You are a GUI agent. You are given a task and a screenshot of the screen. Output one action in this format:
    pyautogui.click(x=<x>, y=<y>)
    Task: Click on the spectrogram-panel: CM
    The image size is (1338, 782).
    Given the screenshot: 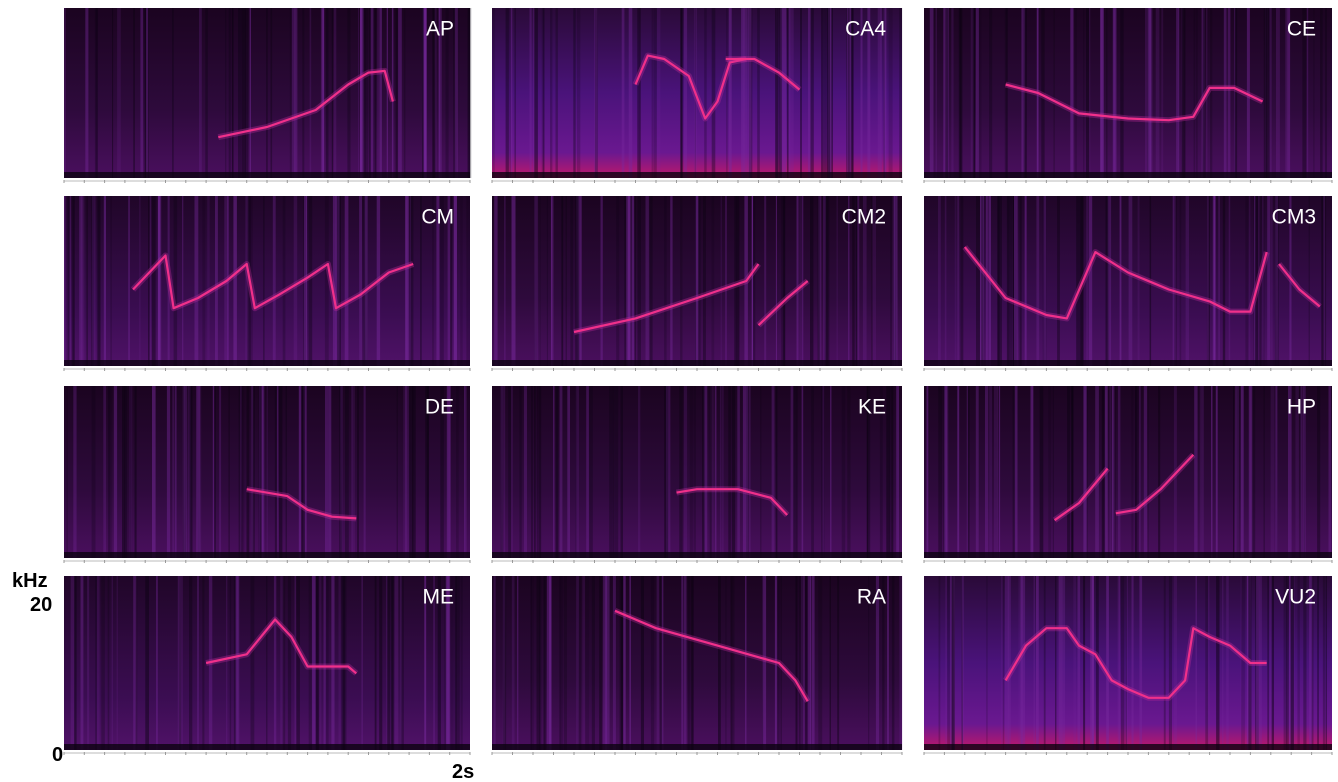 What is the action you would take?
    pyautogui.click(x=267, y=283)
    